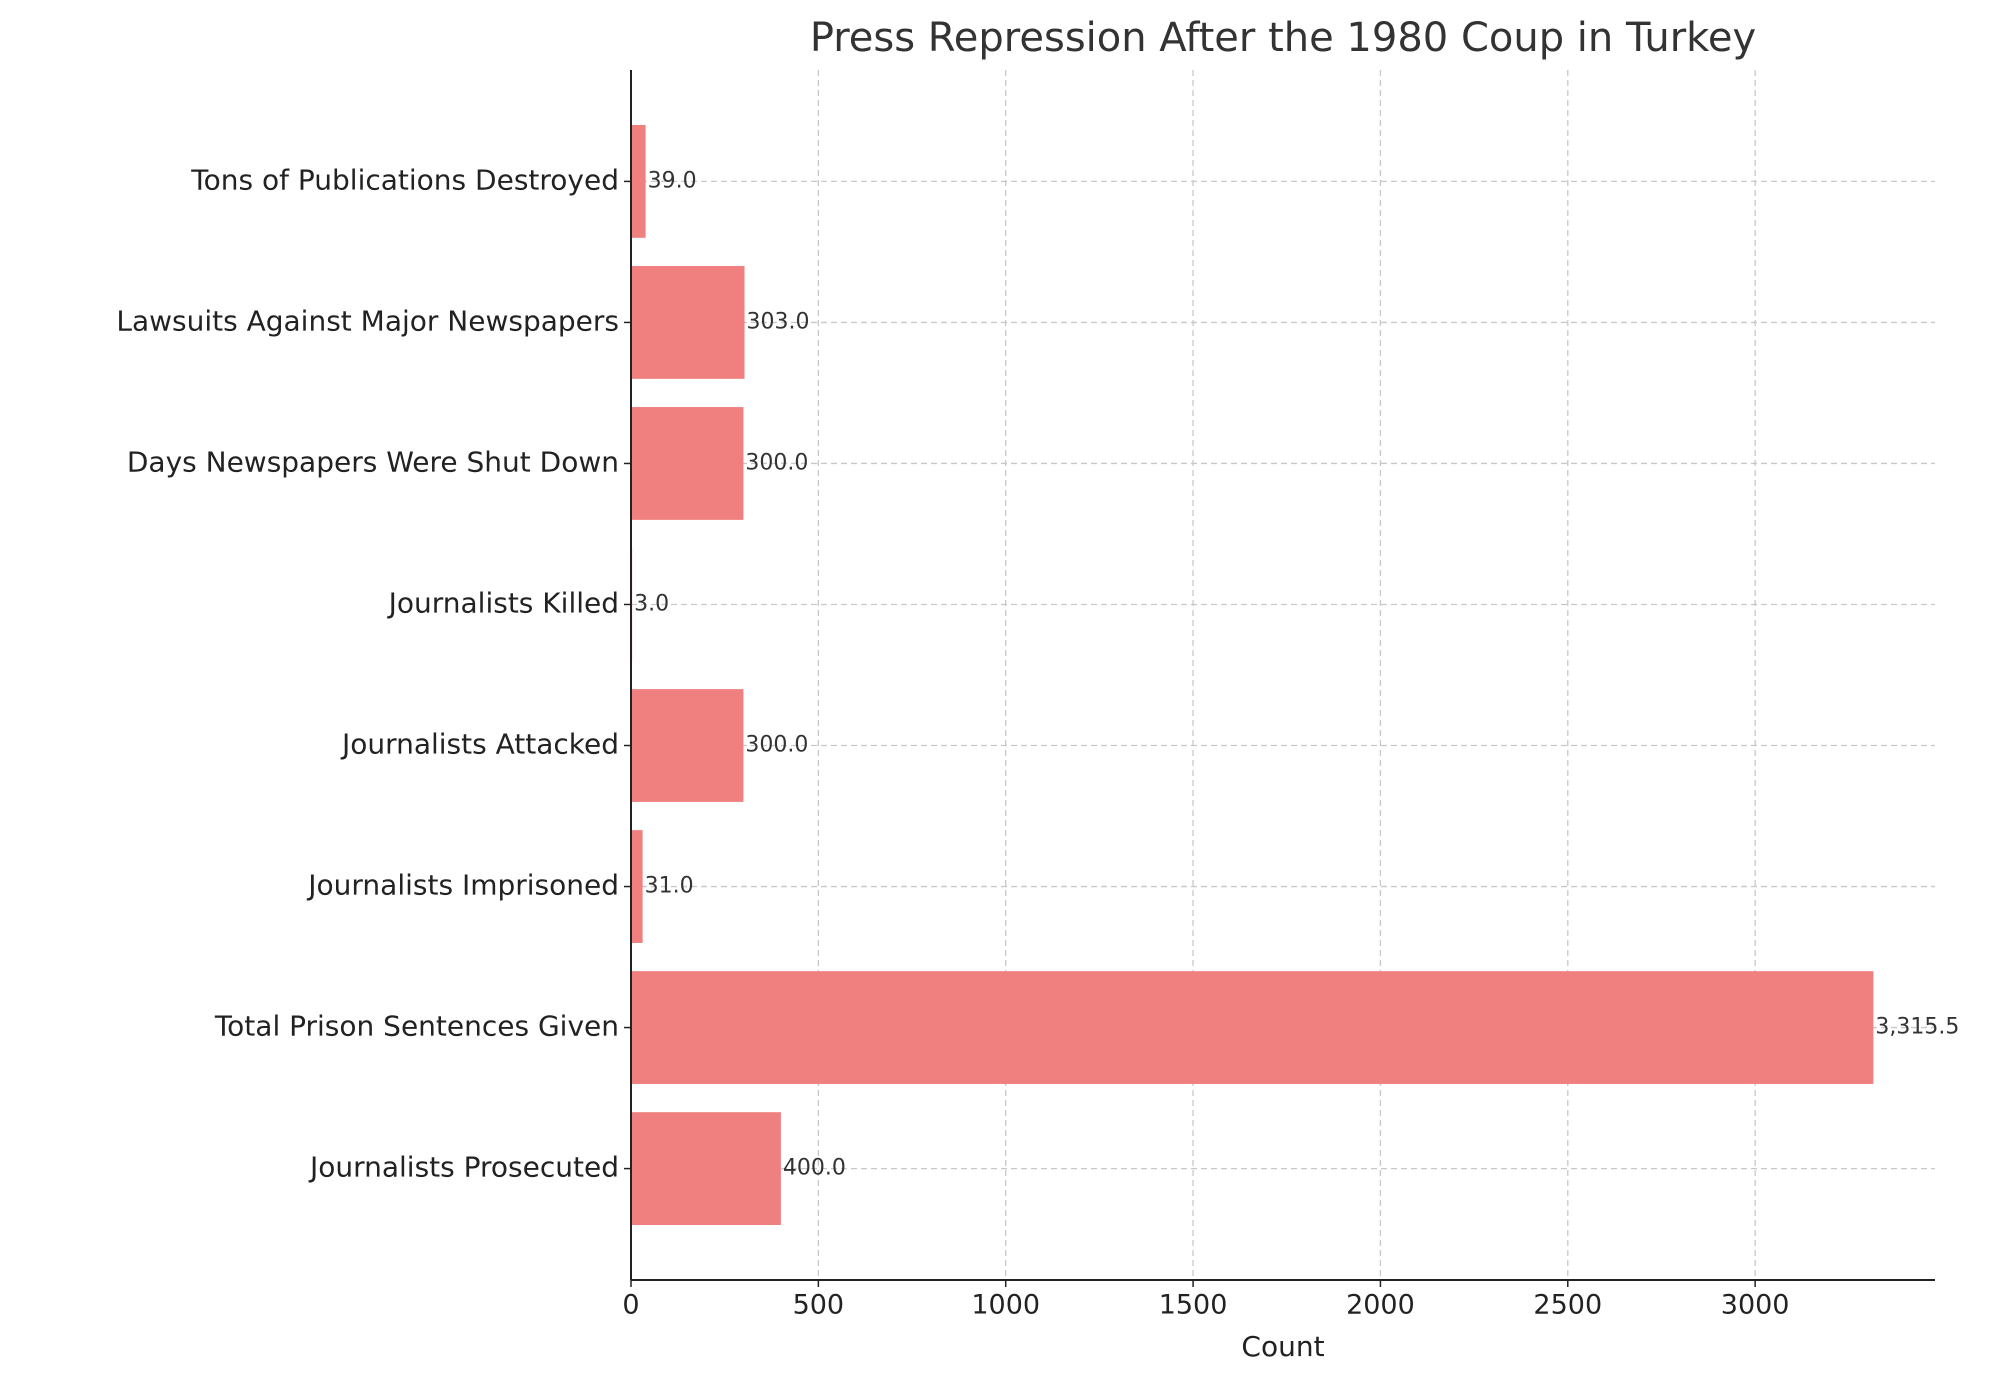  I want to click on x-axis-label: Count, so click(1282, 1346).